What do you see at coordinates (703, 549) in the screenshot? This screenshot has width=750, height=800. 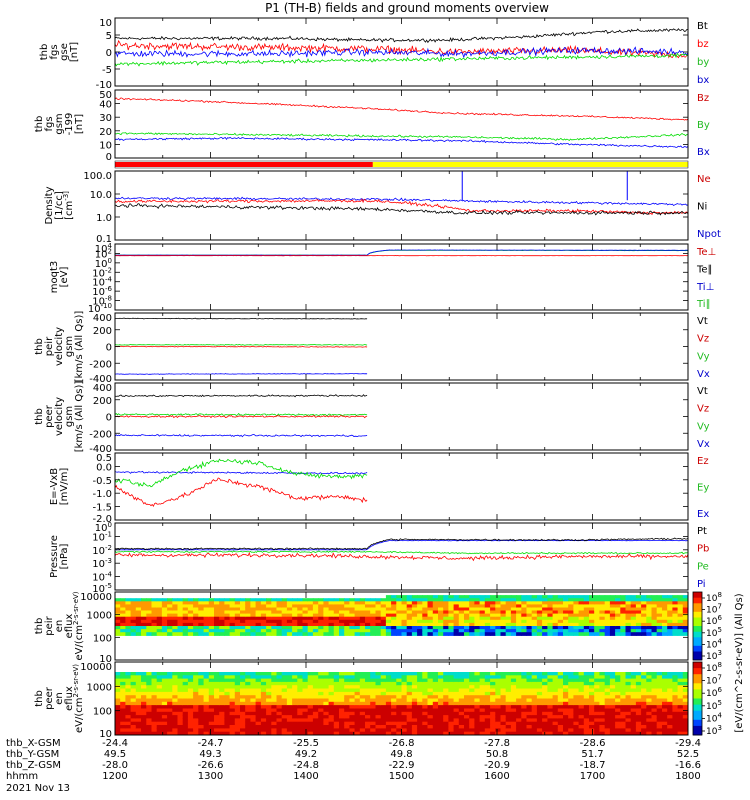 I see `legend-pressure-1: Pb` at bounding box center [703, 549].